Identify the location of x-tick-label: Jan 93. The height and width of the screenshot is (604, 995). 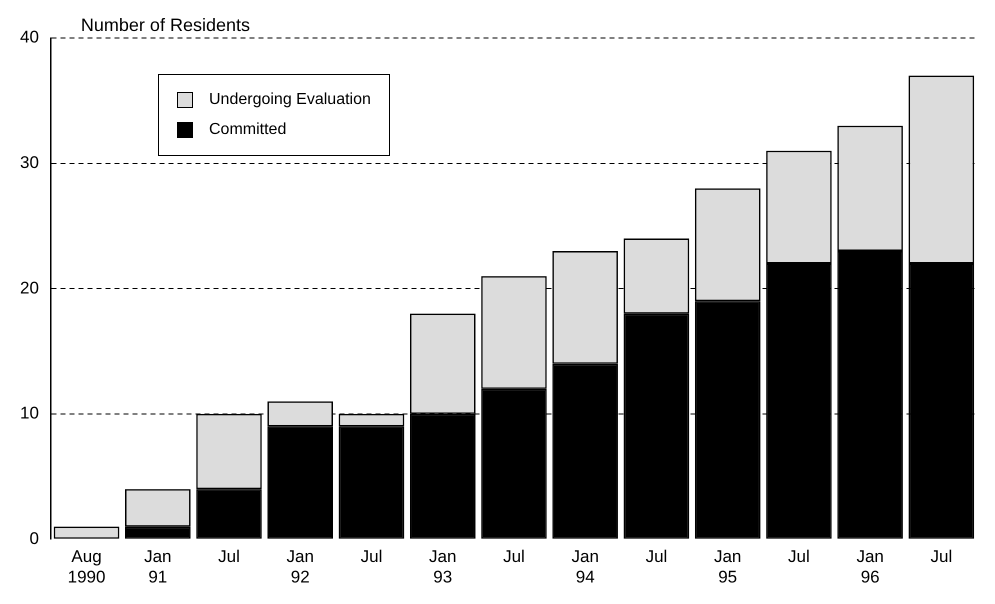
(442, 566).